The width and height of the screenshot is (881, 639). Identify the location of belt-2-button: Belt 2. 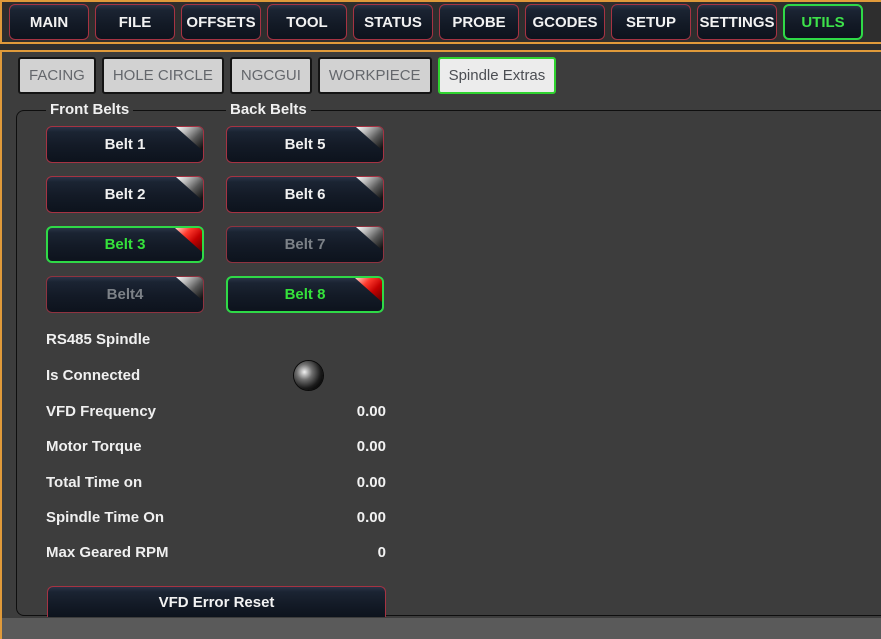
(125, 194).